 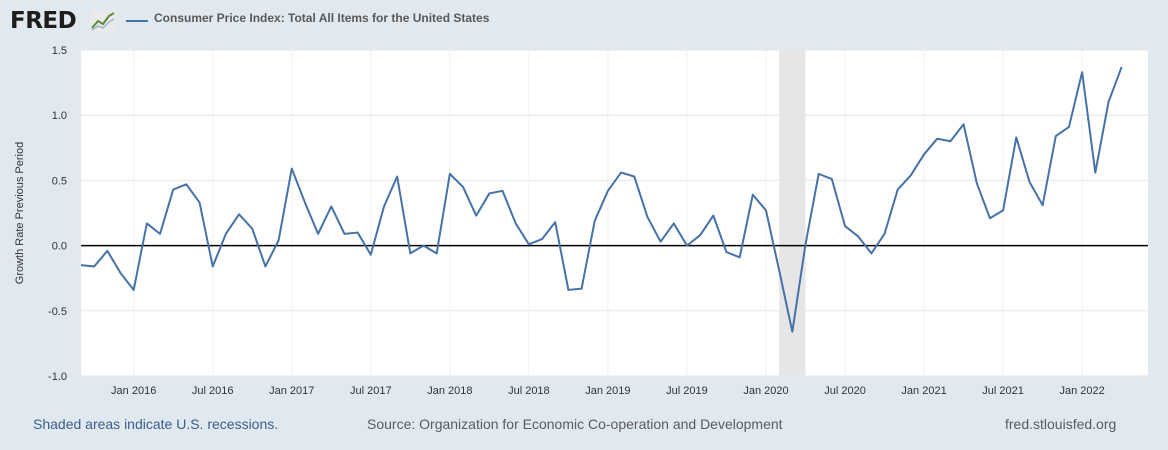 I want to click on y-tick-label: -0.5, so click(x=57, y=312).